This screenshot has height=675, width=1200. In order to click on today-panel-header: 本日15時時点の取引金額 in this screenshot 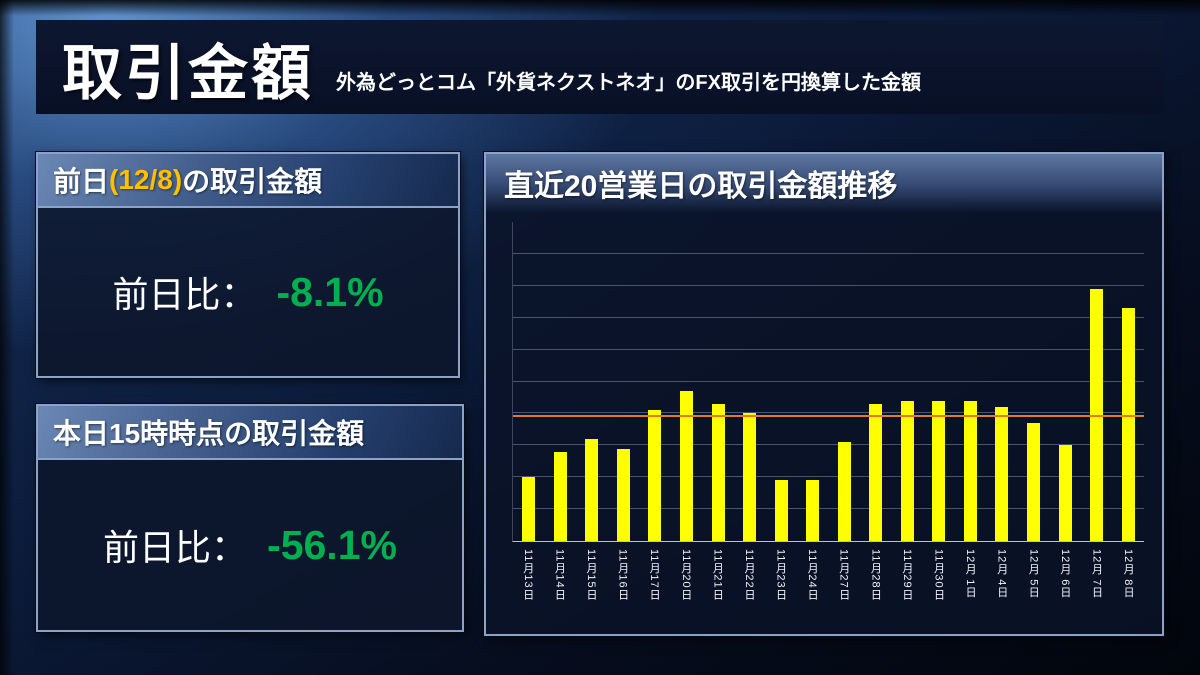, I will do `click(250, 433)`.